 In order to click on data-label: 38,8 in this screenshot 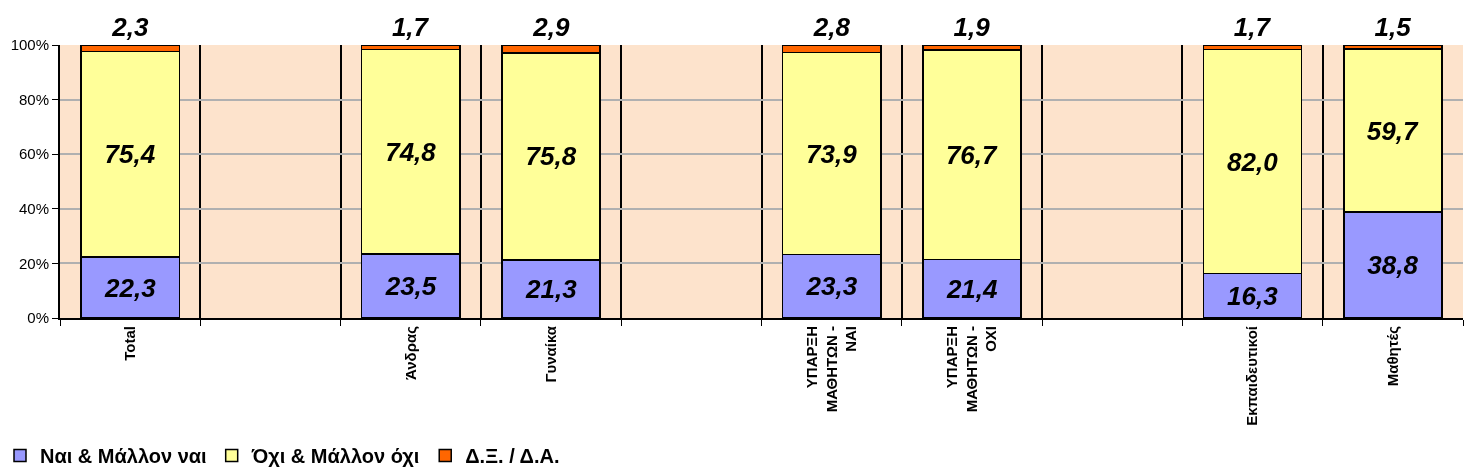, I will do `click(1393, 265)`.